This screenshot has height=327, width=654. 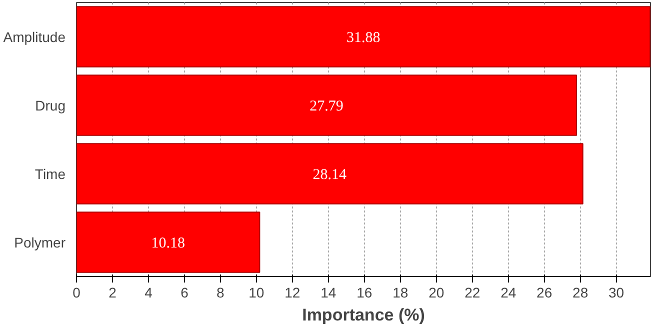 I want to click on x-tick-label: 20, so click(x=436, y=292).